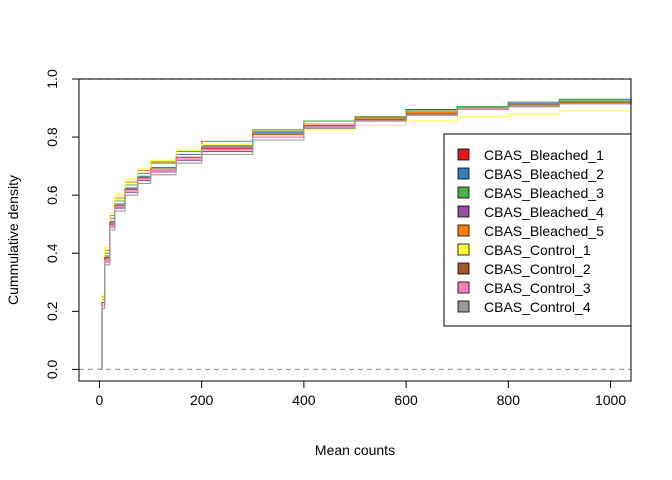 The height and width of the screenshot is (480, 672). Describe the element at coordinates (355, 450) in the screenshot. I see `x-axis-title: Mean counts` at that location.